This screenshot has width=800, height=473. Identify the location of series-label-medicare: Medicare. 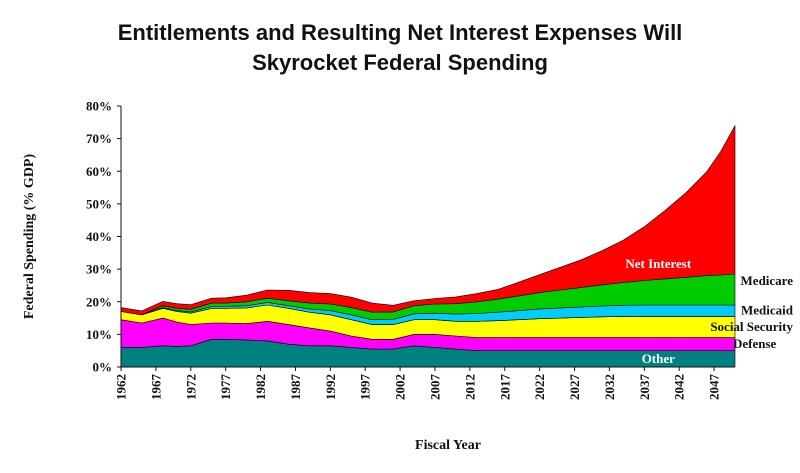
(767, 280).